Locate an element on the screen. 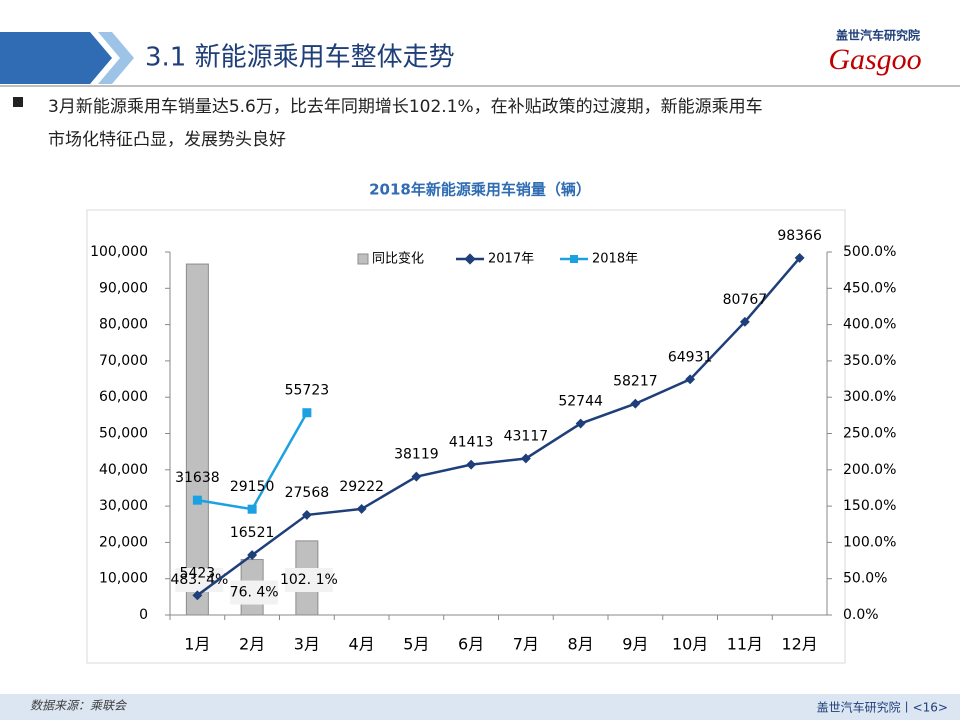 The width and height of the screenshot is (960, 720). bar-label: 102. 1% is located at coordinates (309, 580).